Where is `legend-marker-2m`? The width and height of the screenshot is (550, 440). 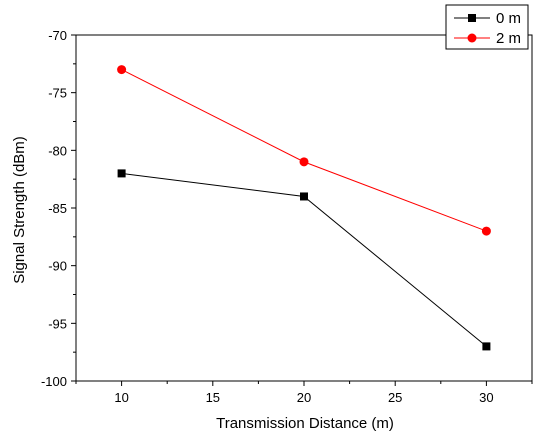
legend-marker-2m is located at coordinates (472, 38).